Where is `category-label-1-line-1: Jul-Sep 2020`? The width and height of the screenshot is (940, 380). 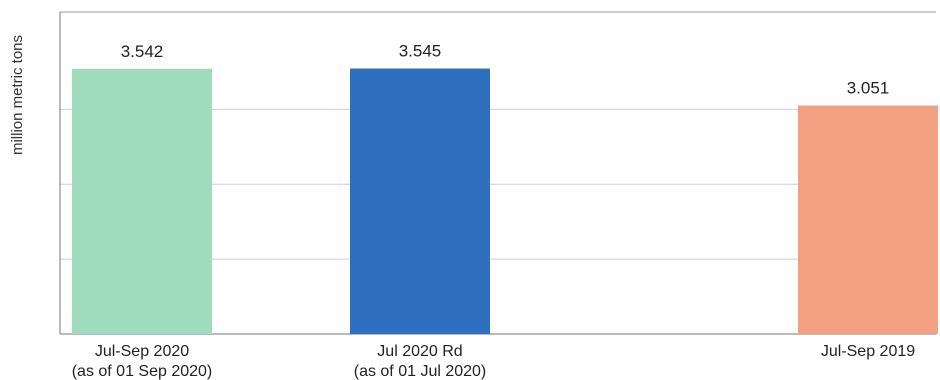 category-label-1-line-1: Jul-Sep 2020 is located at coordinates (142, 351).